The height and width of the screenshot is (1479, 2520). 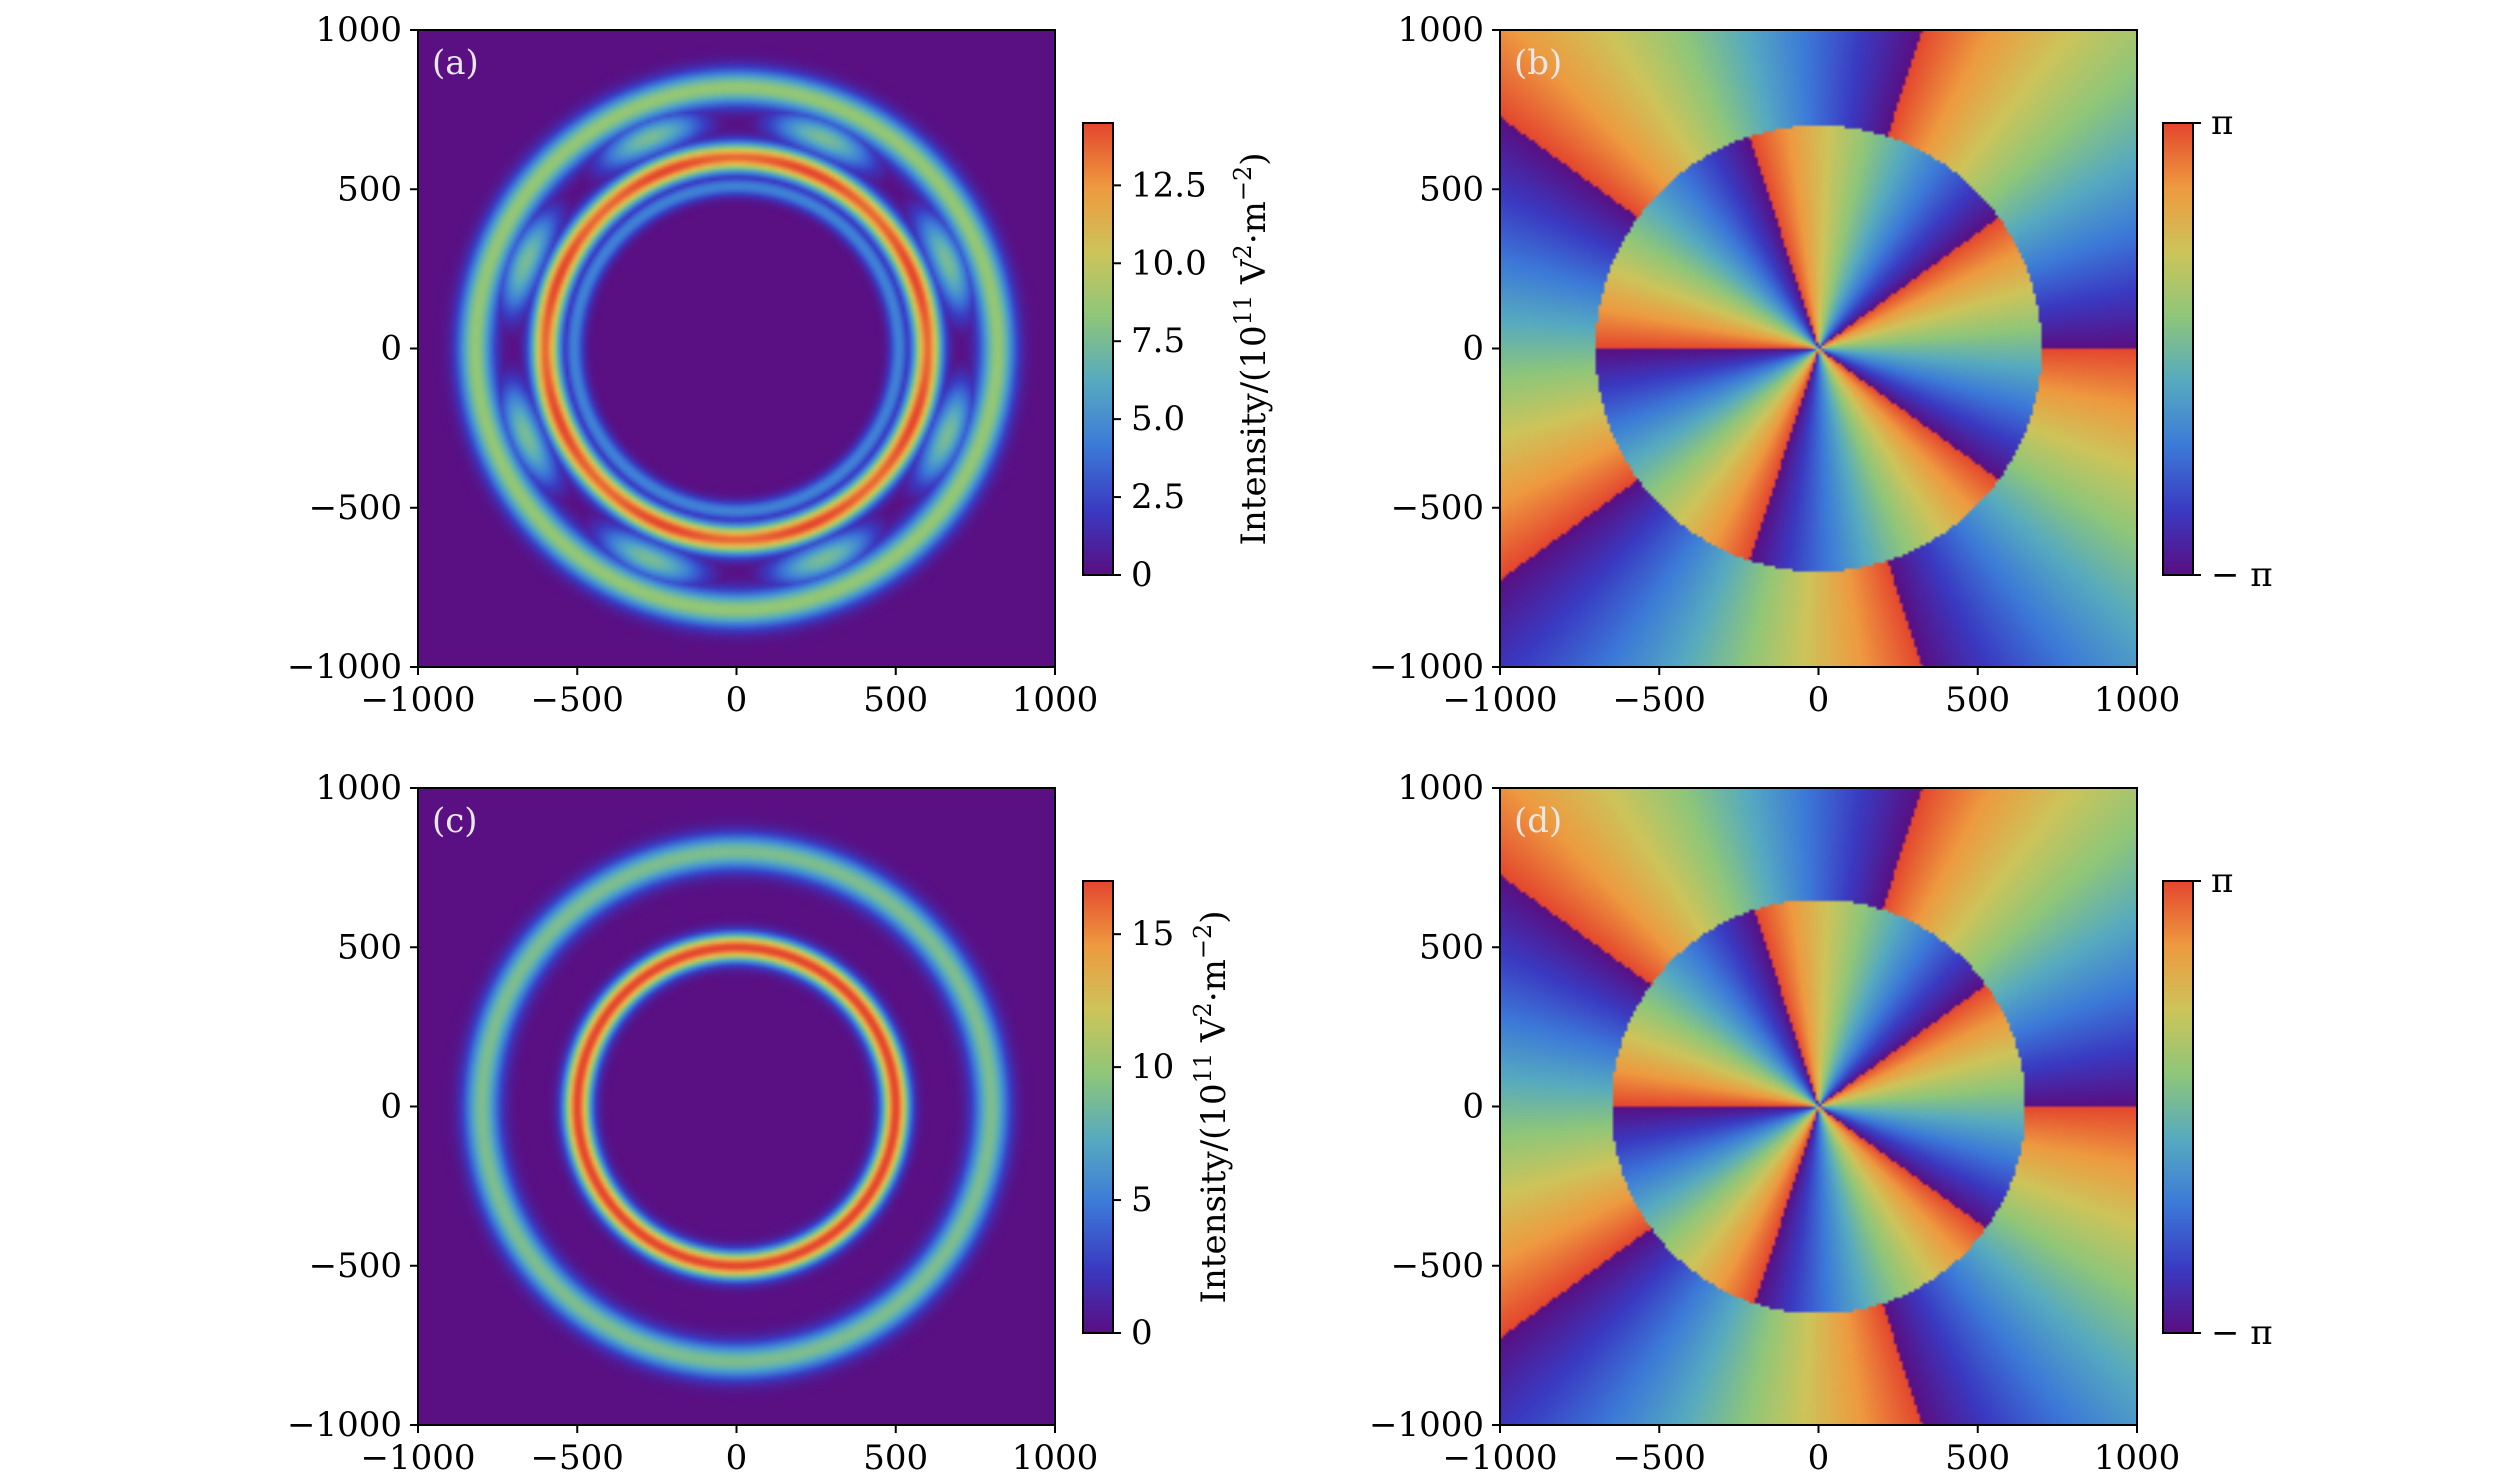 I want to click on x-tick-label-b: −500, so click(x=1659, y=700).